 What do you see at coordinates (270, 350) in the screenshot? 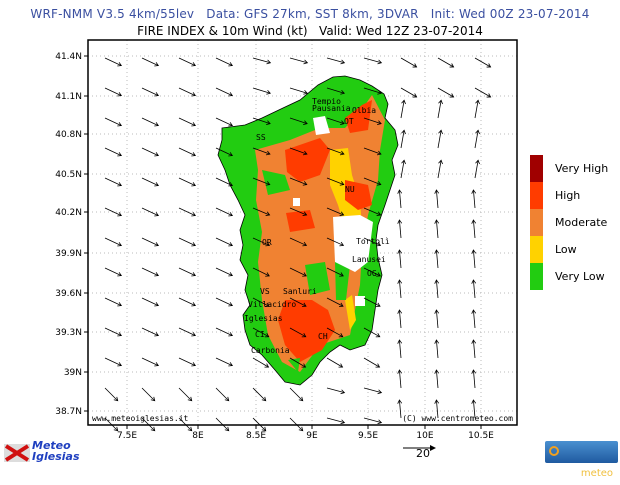
I see `city-label: Carbonia` at bounding box center [270, 350].